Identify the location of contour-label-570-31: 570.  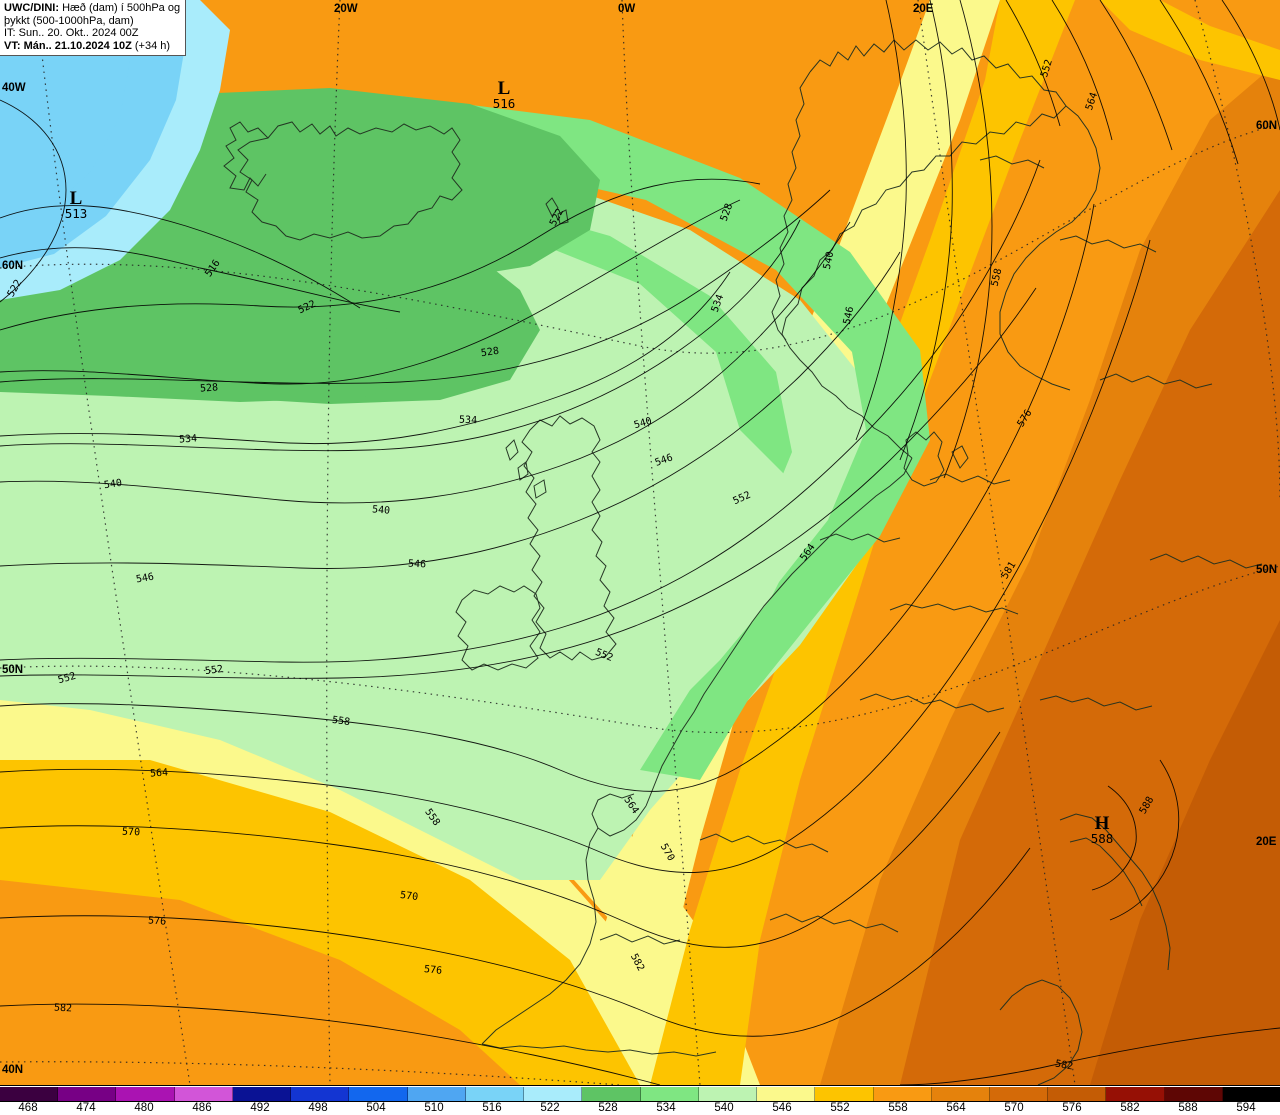
(409, 896).